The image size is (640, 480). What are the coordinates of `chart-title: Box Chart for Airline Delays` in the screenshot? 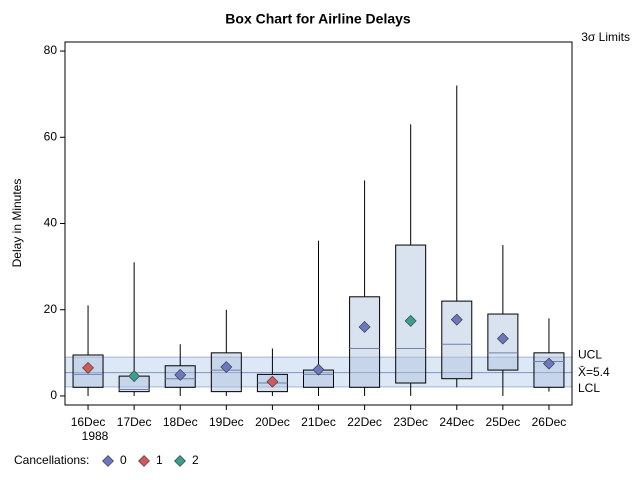 It's located at (318, 19).